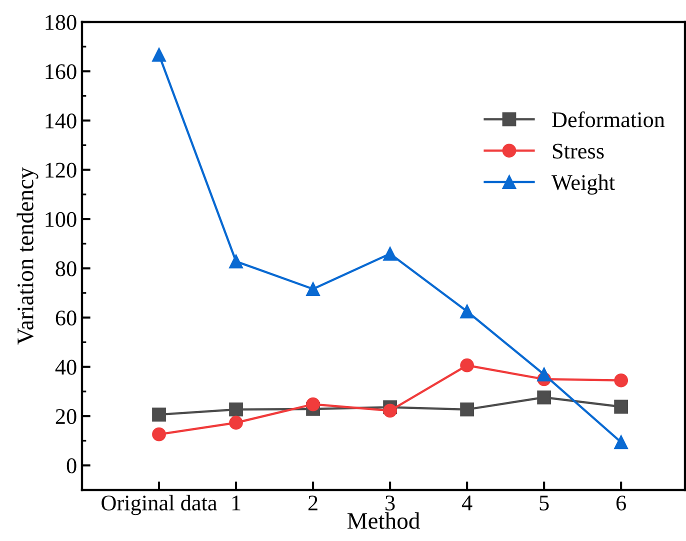  I want to click on x-tick-label: 6, so click(621, 503).